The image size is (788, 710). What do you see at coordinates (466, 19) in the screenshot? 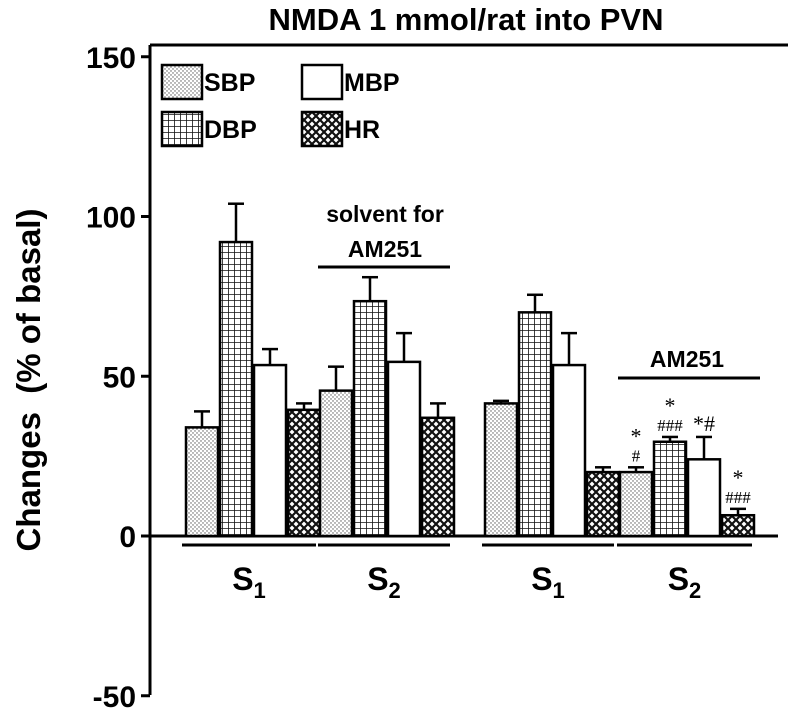
I see `chart-title: NMDA 1 mmol/rat into PVN` at bounding box center [466, 19].